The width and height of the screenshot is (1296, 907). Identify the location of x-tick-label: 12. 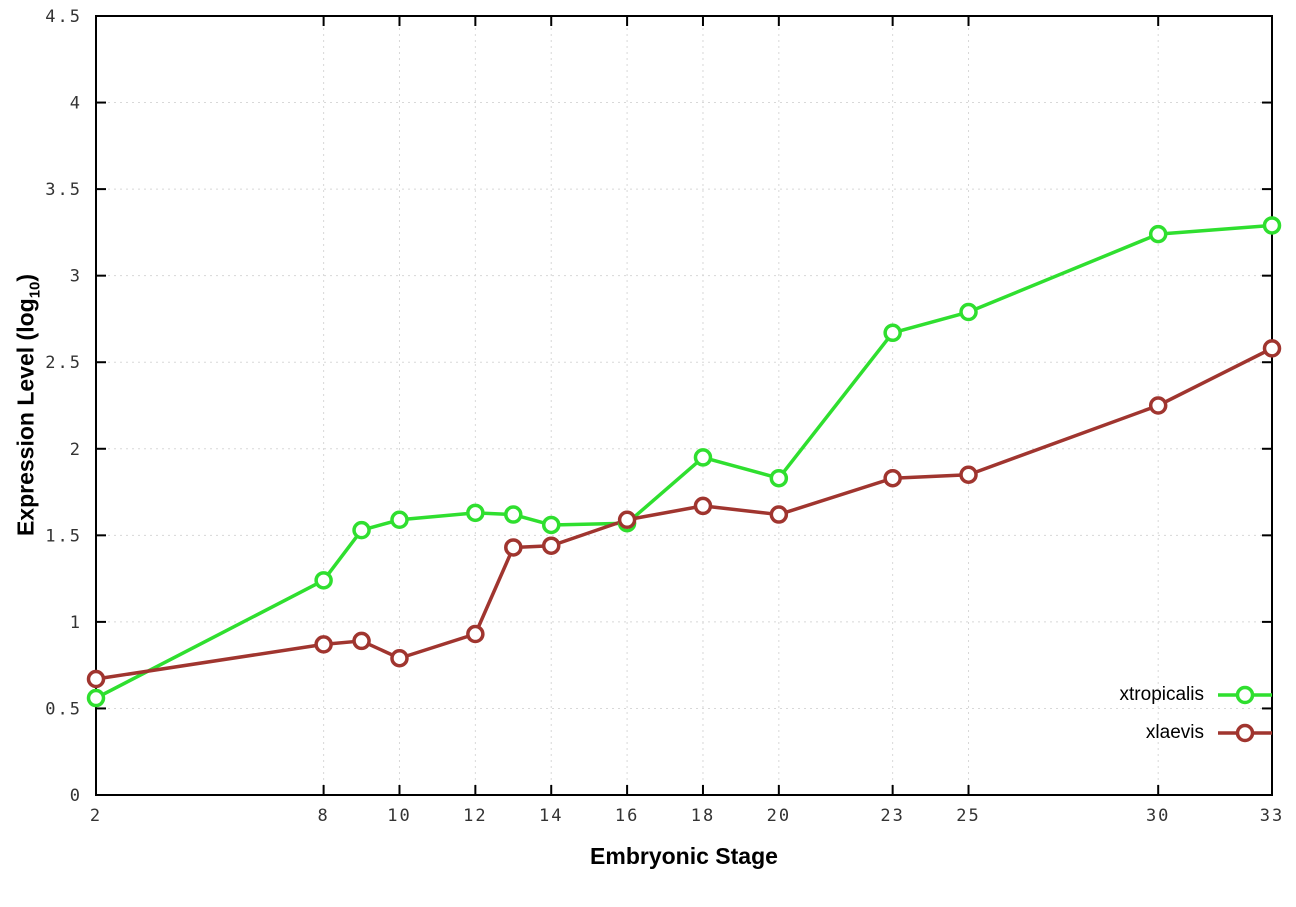
(475, 816).